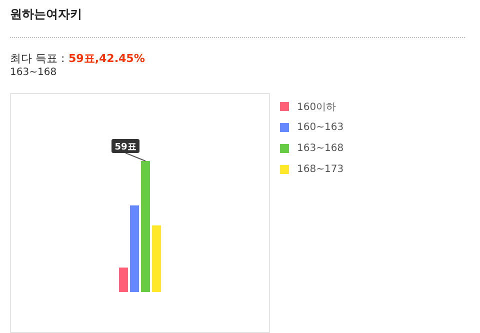  What do you see at coordinates (33, 72) in the screenshot?
I see `text: 163~168` at bounding box center [33, 72].